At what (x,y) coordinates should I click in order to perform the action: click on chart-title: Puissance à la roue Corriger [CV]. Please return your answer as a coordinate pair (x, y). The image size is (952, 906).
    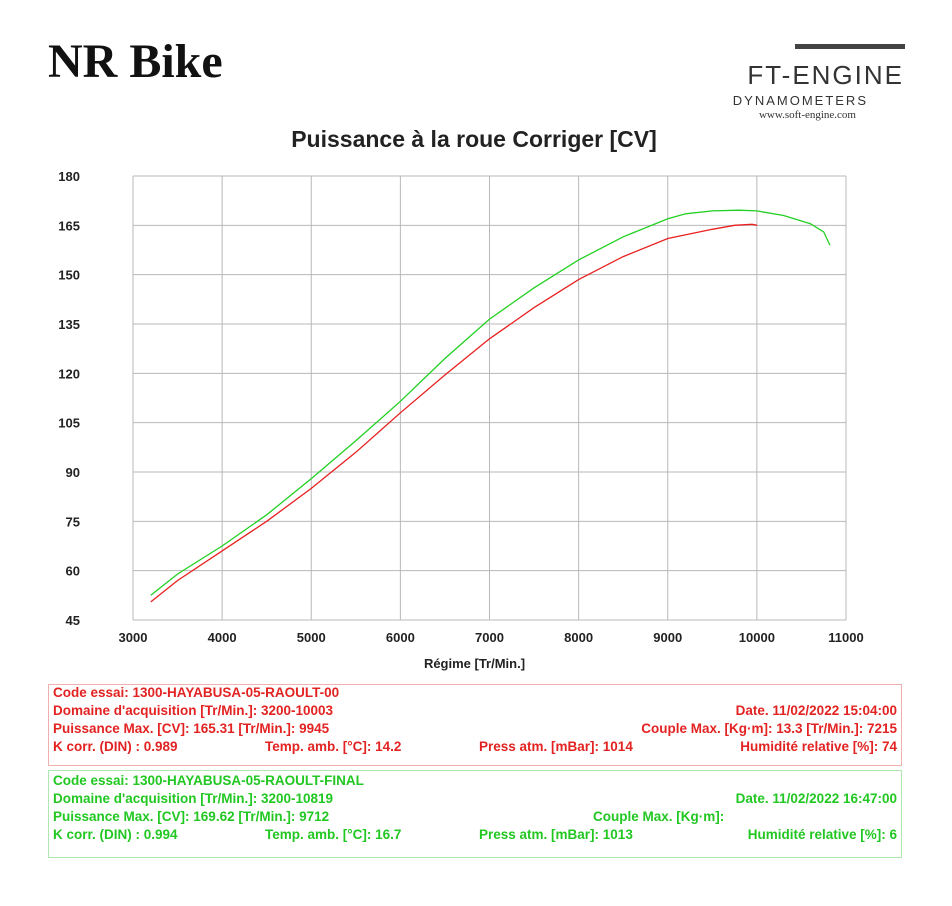
    Looking at the image, I should click on (474, 139).